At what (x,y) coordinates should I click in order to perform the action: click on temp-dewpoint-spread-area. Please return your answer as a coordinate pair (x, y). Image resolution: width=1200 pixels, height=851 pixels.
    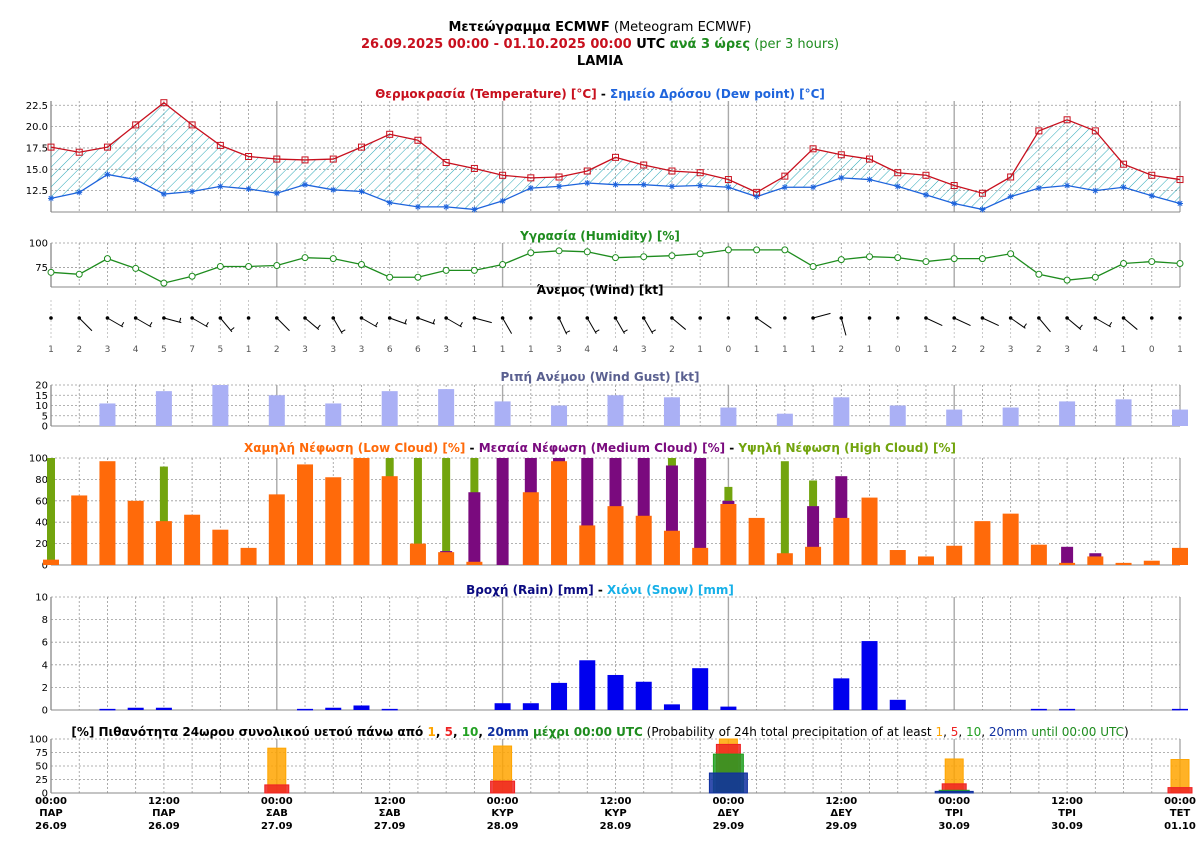
    Looking at the image, I should click on (615, 156).